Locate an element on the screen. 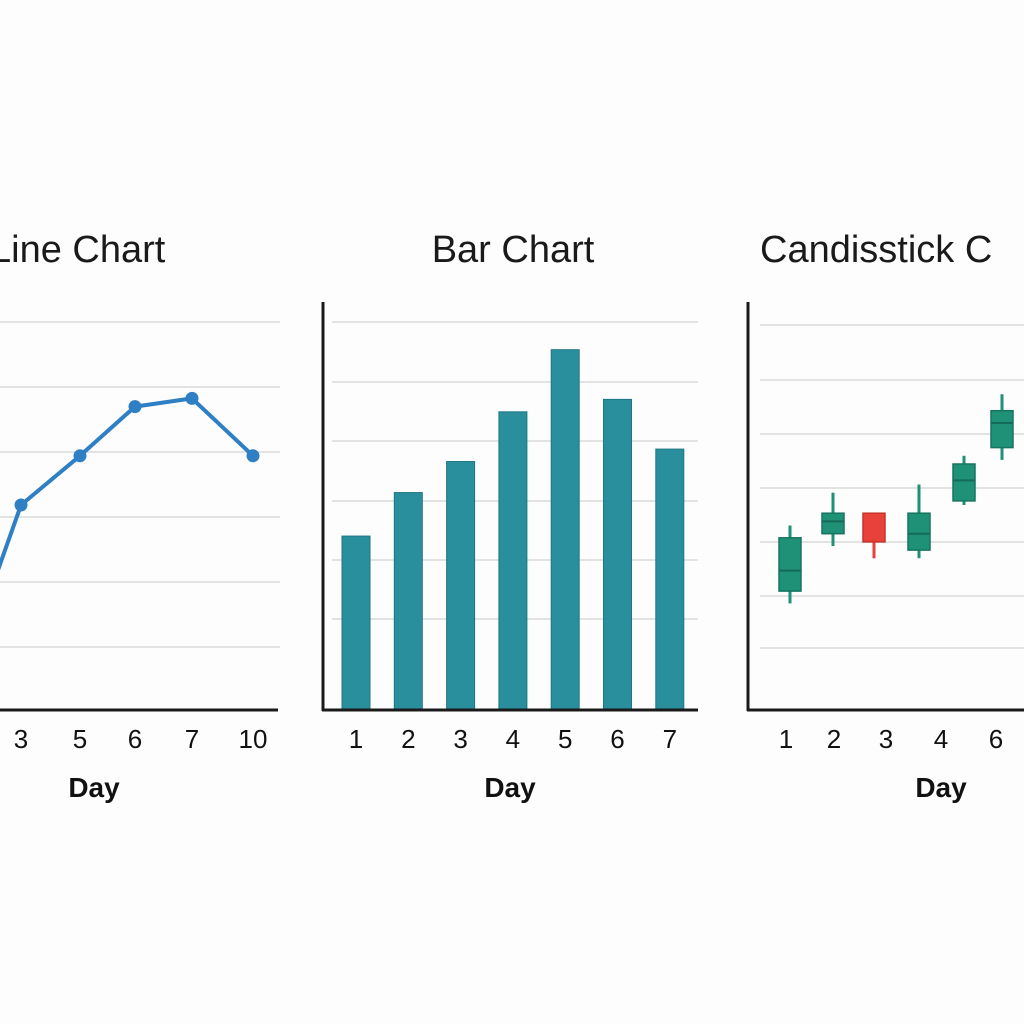 The image size is (1024, 1024). line-series-path is located at coordinates (127, 483).